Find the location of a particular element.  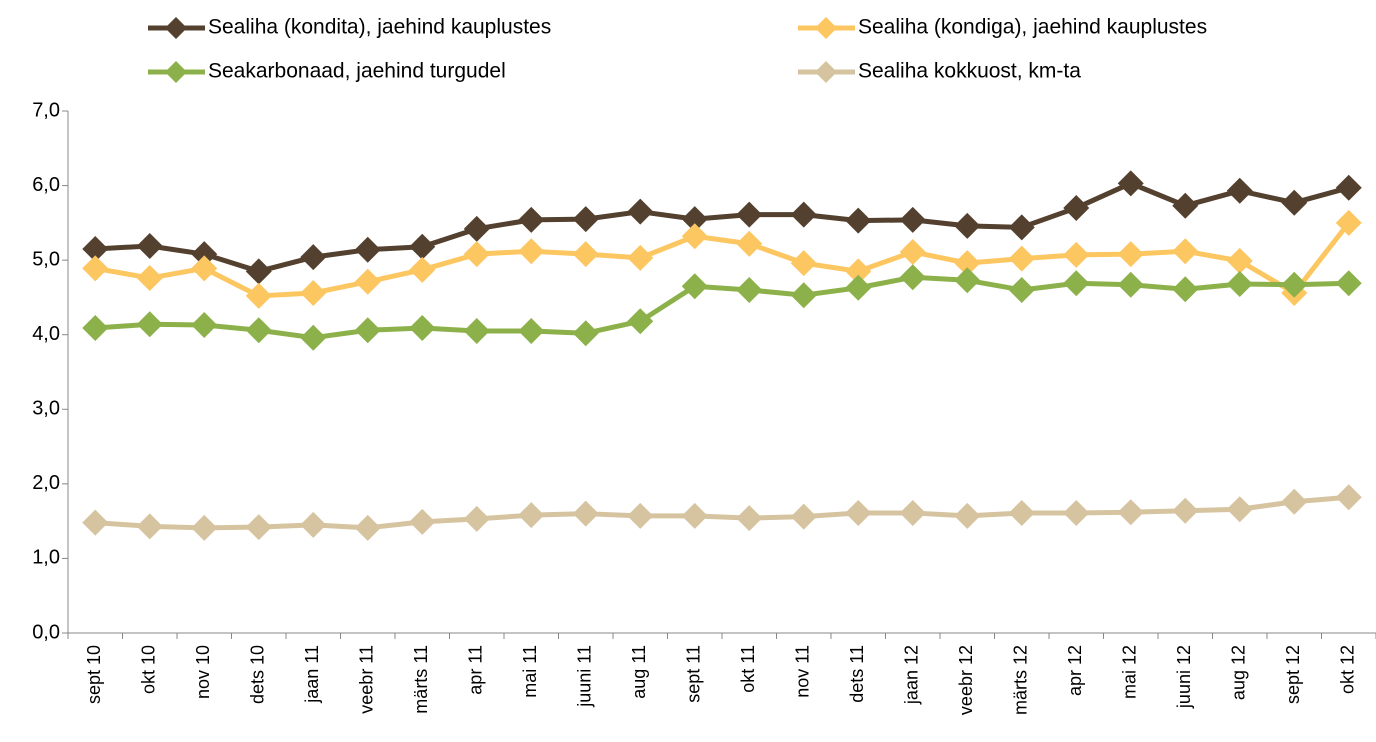

x-tick-label: okt 11 is located at coordinates (748, 669).